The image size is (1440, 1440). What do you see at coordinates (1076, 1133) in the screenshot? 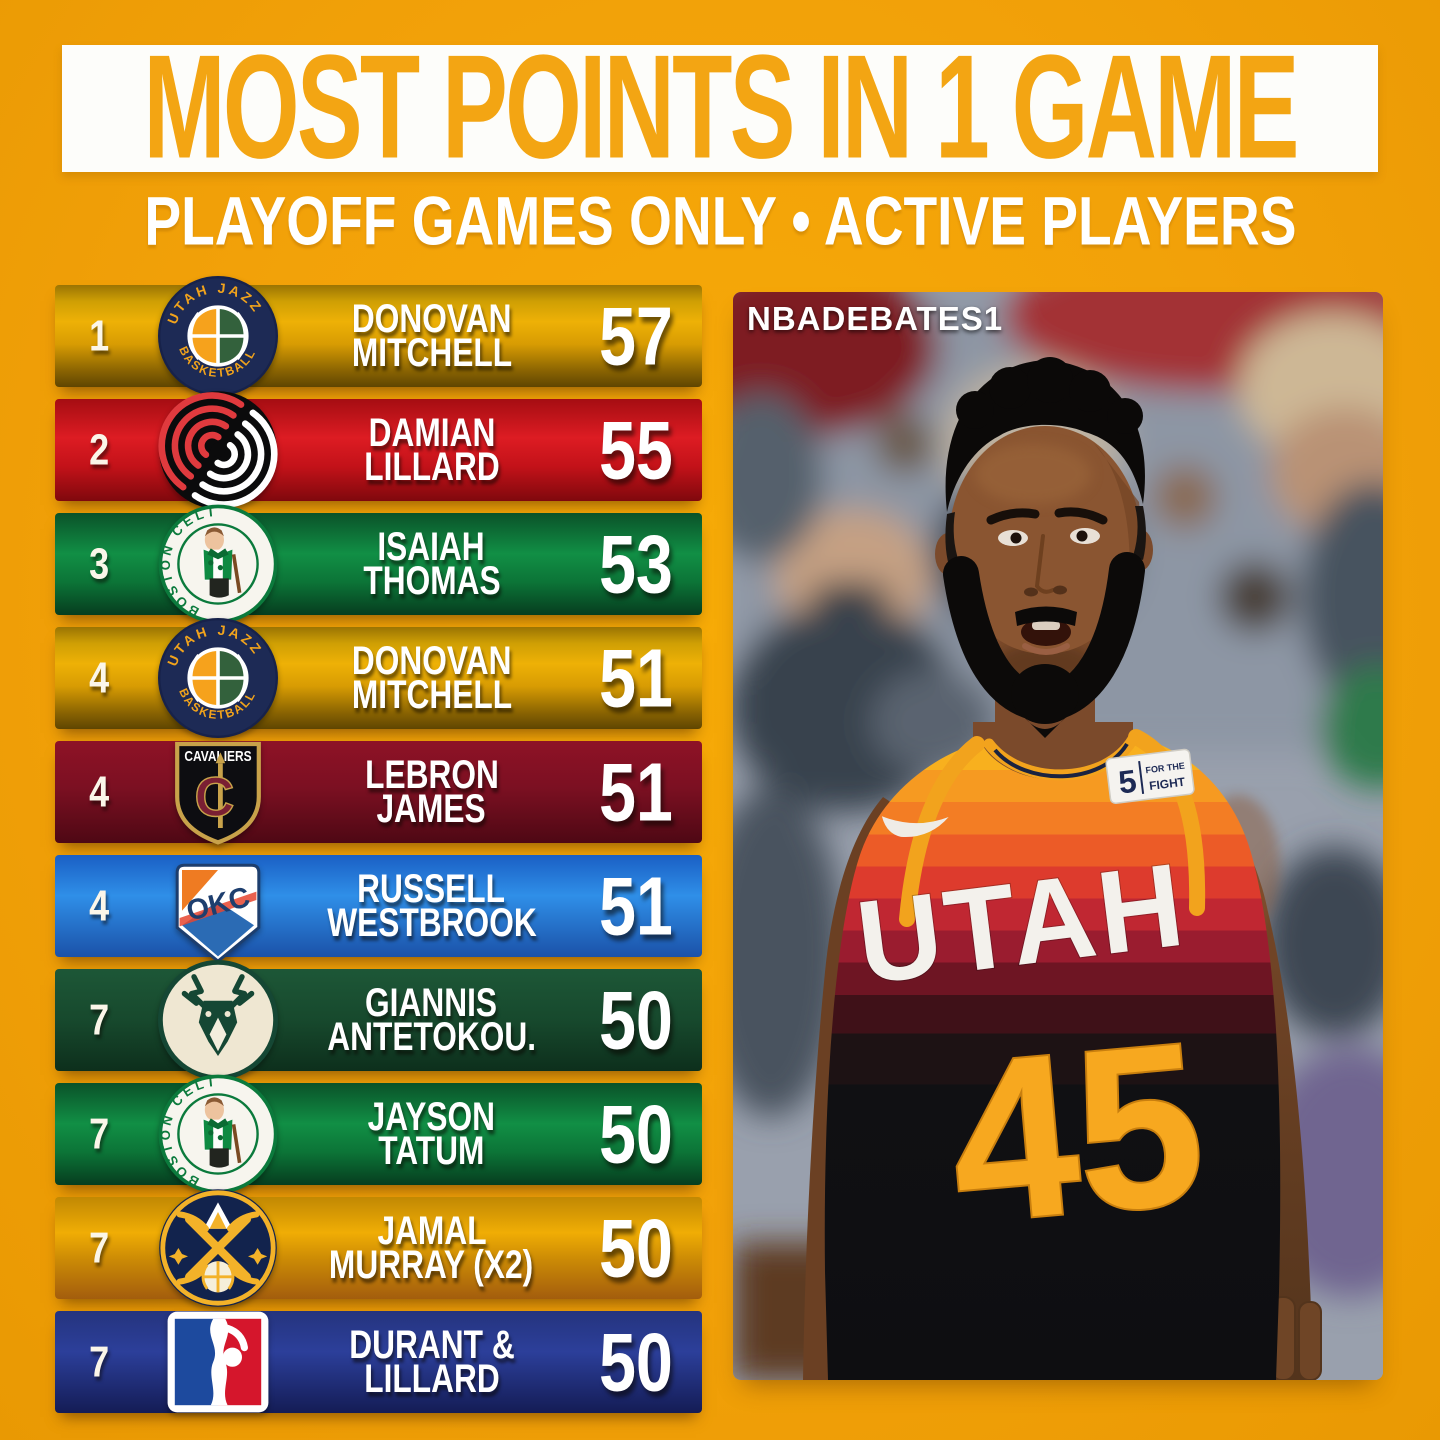
I see `jersey-number-text: 45` at bounding box center [1076, 1133].